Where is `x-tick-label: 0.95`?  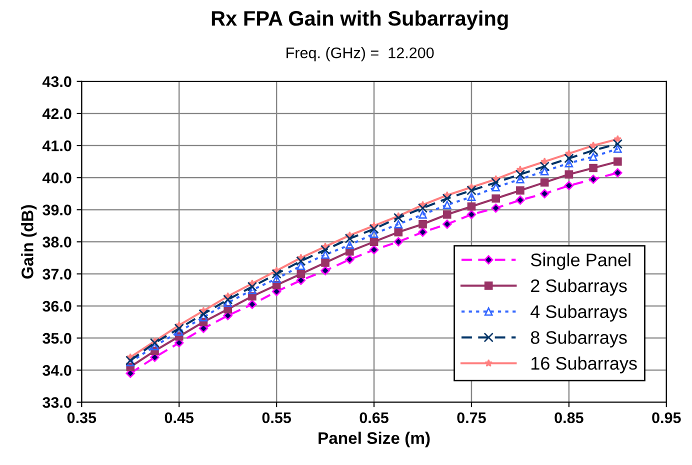 x-tick-label: 0.95 is located at coordinates (666, 418).